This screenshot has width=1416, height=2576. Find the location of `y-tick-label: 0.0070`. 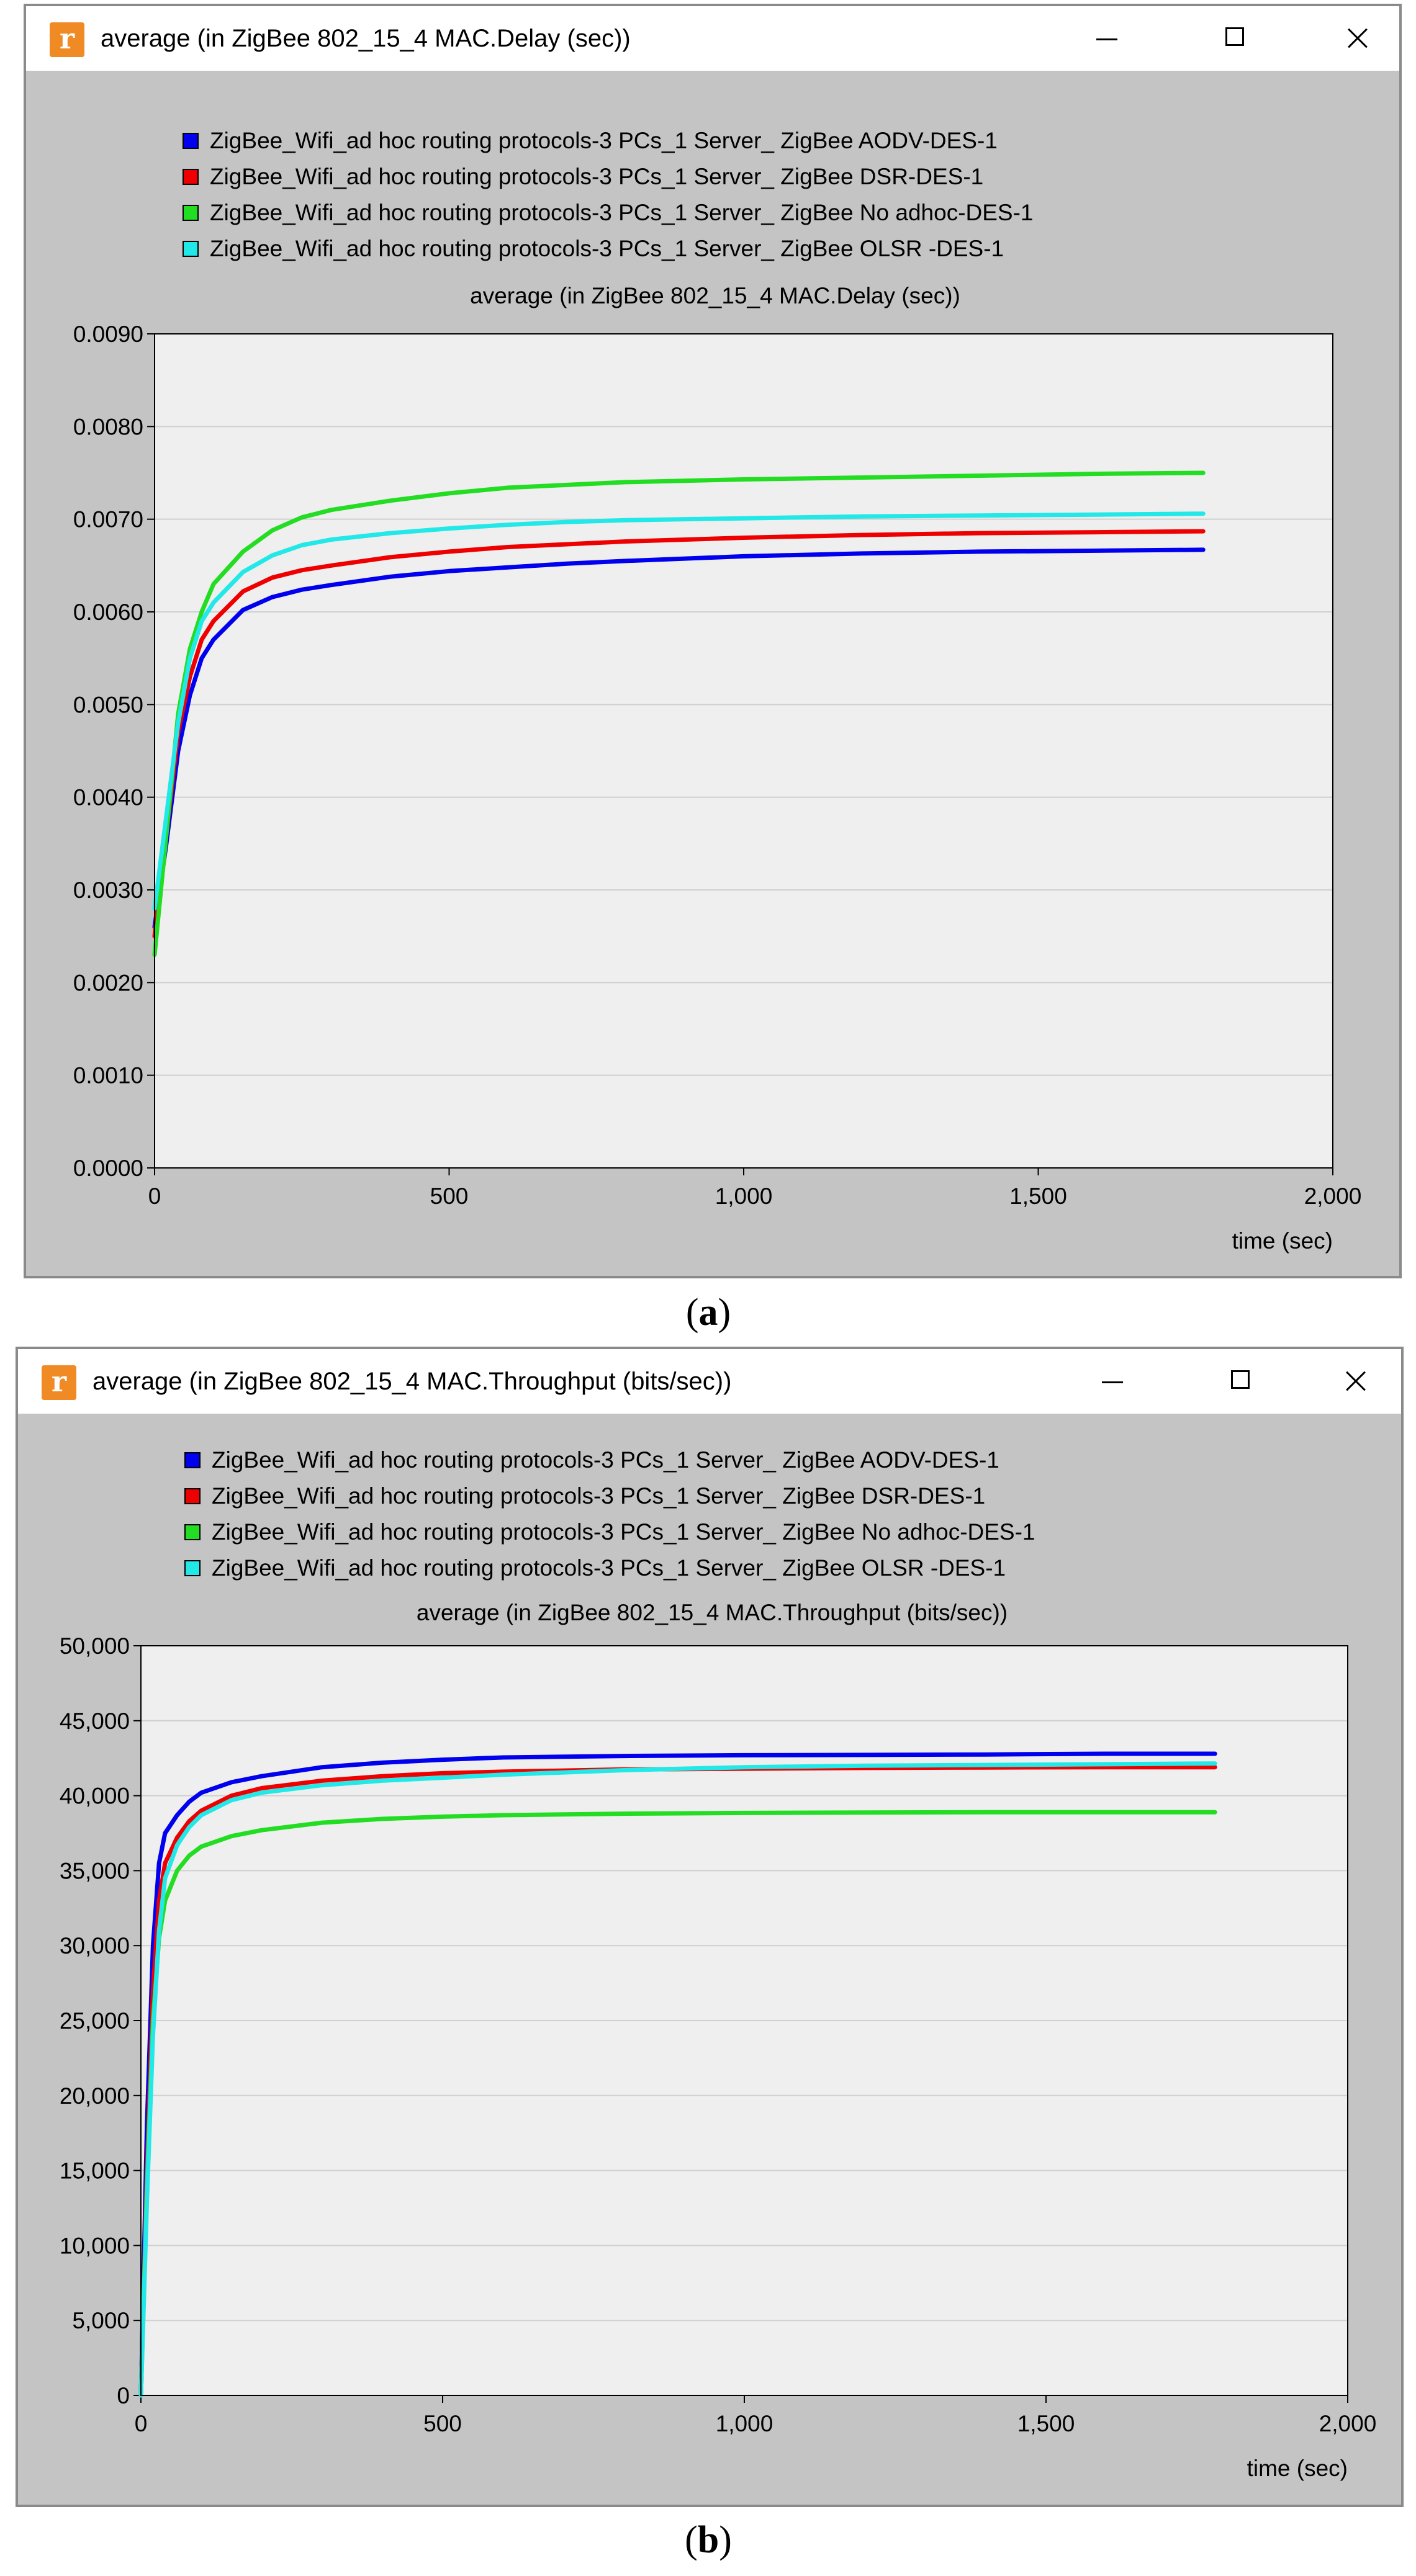

y-tick-label: 0.0070 is located at coordinates (108, 519).